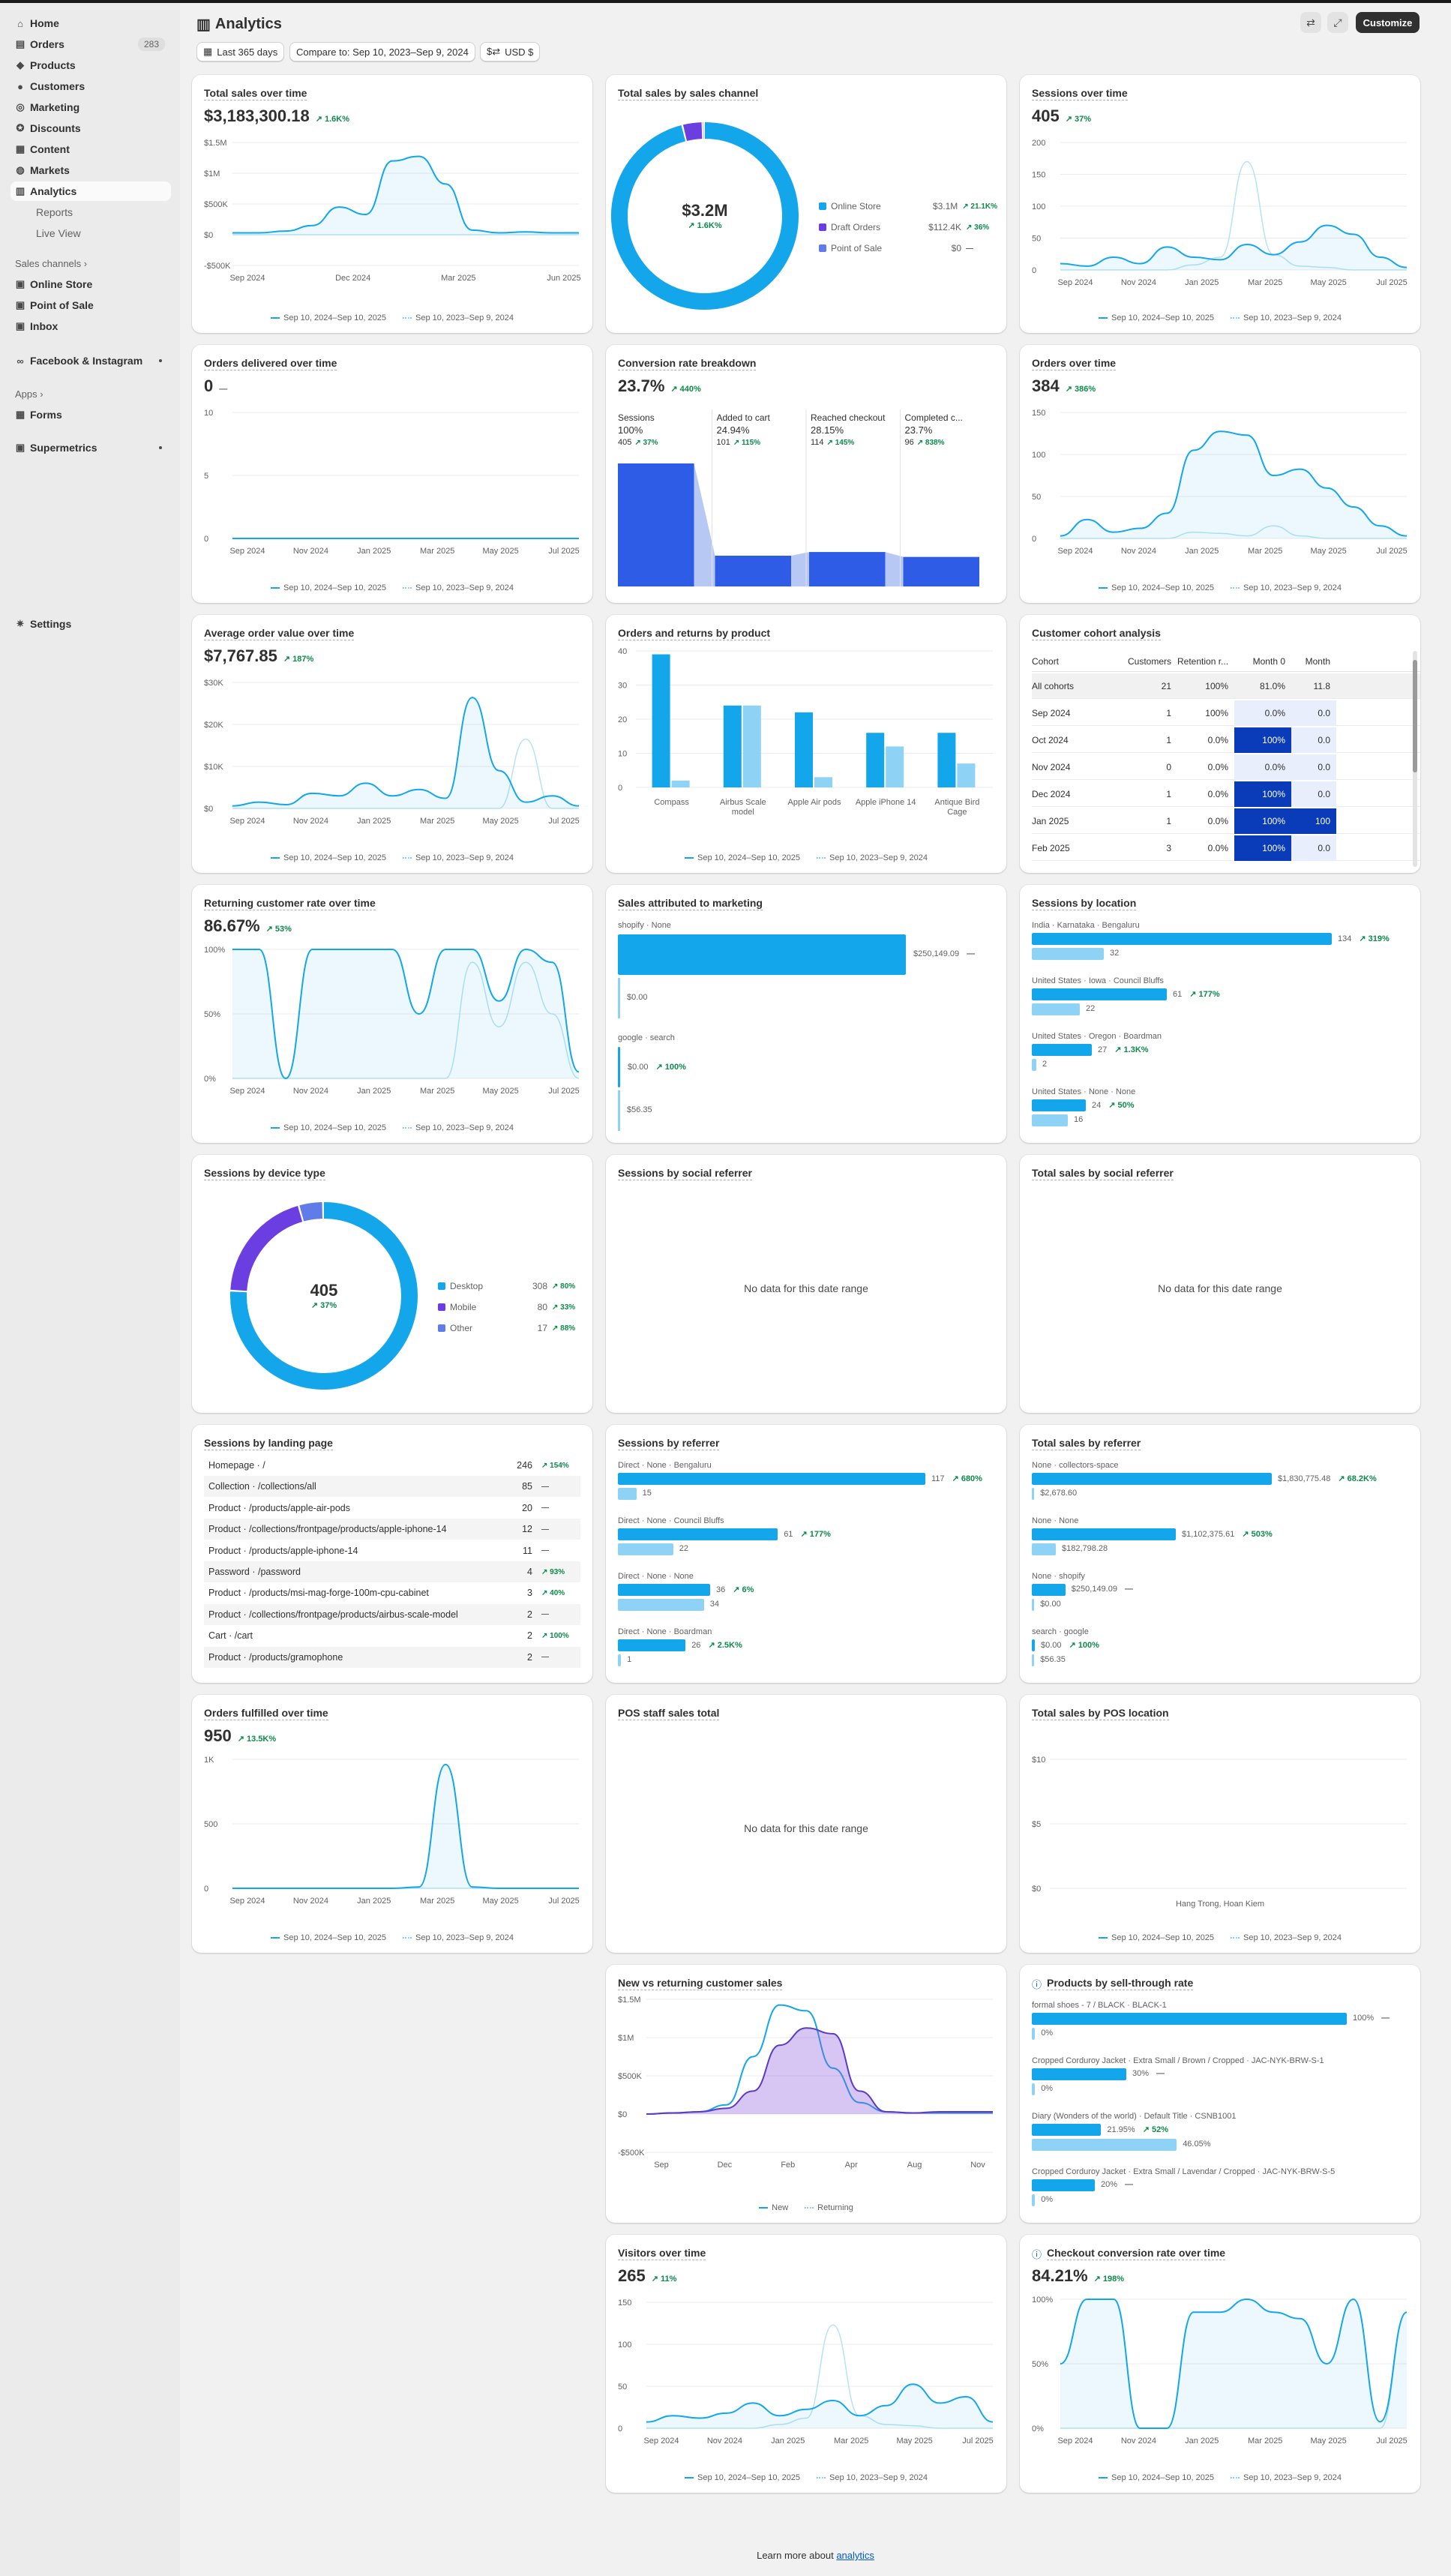  What do you see at coordinates (382, 51) in the screenshot?
I see `compare-button: Compare to: Sep 10, 2023–Sep 9, 2024` at bounding box center [382, 51].